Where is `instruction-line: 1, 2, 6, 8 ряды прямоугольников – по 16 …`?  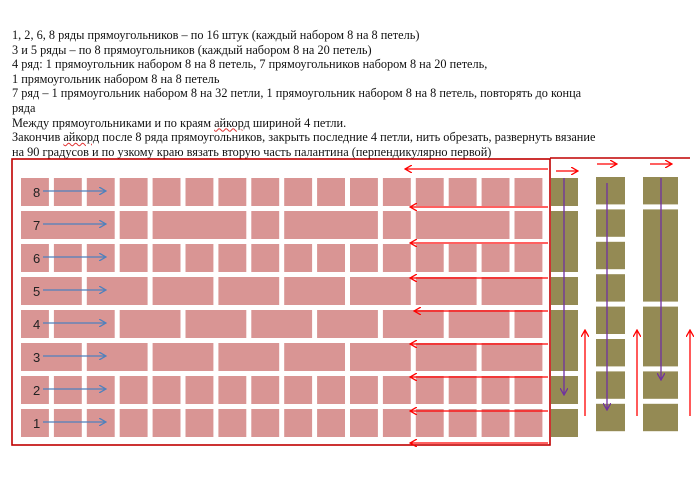
instruction-line: 1, 2, 6, 8 ряды прямоугольников – по 16 … is located at coordinates (356, 35).